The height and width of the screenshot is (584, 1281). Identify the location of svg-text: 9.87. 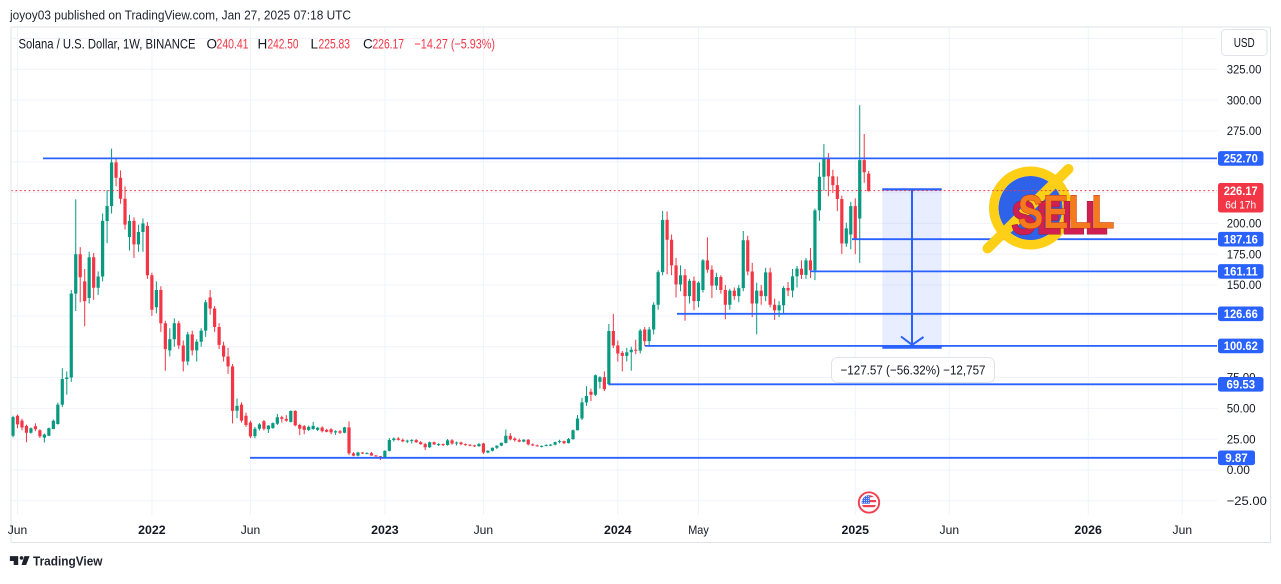
(1236, 458).